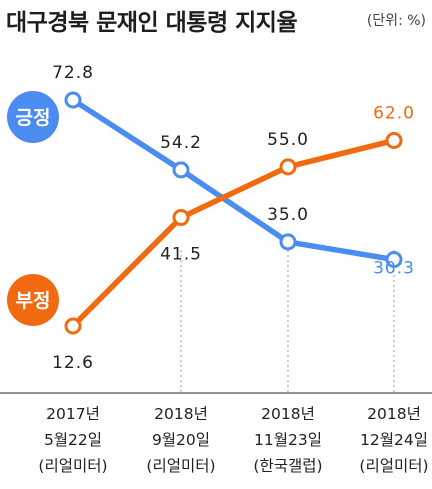 This screenshot has height=489, width=432. What do you see at coordinates (288, 440) in the screenshot?
I see `x-tick-label-2-1: 11월23일` at bounding box center [288, 440].